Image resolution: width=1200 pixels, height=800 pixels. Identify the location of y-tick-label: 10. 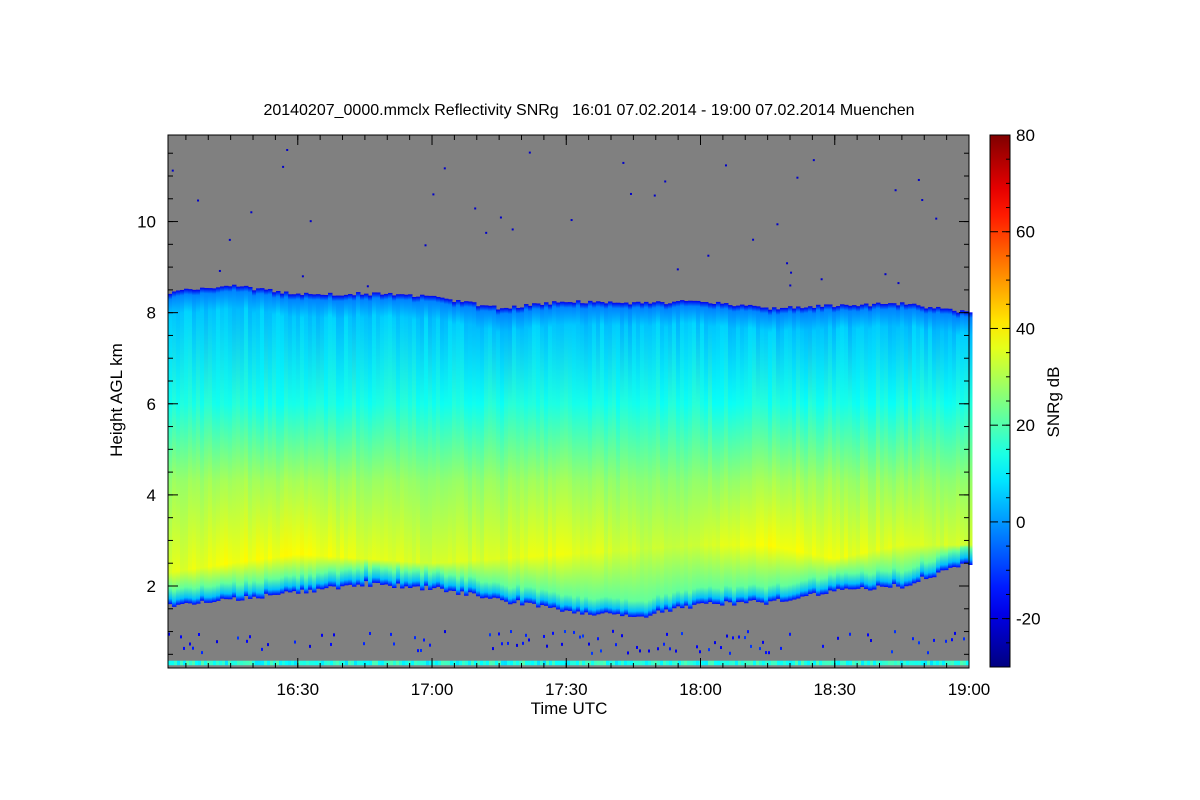
(146, 222).